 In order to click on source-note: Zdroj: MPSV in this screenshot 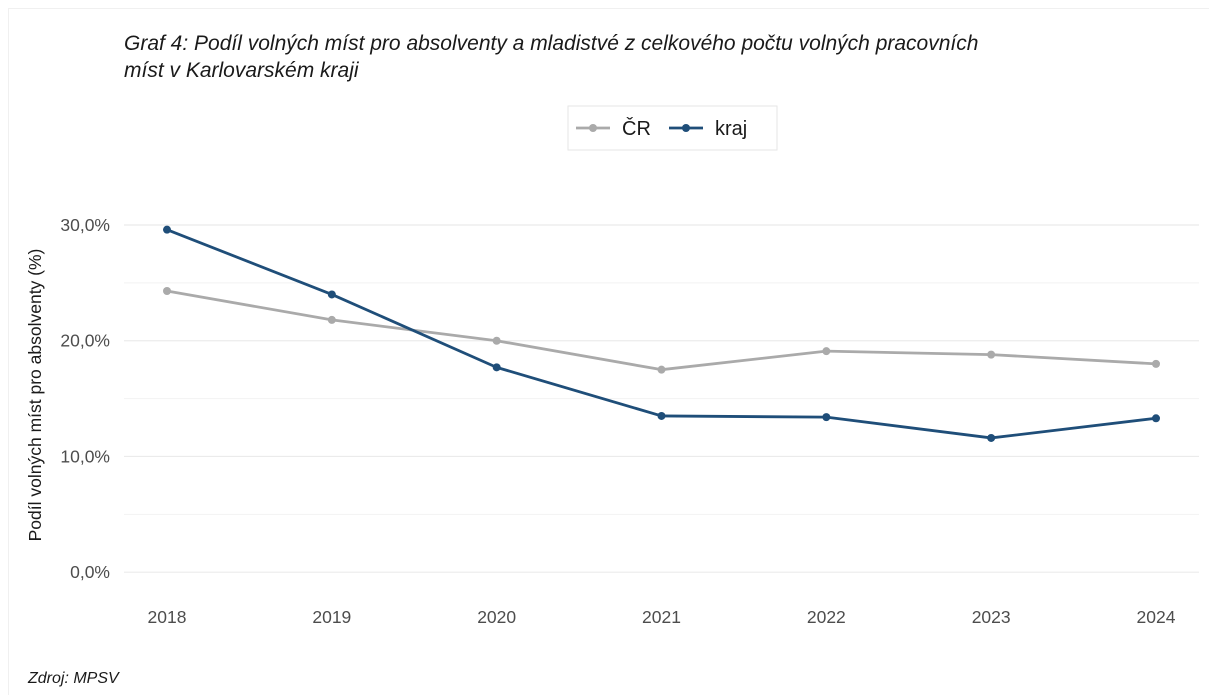, I will do `click(73, 678)`.